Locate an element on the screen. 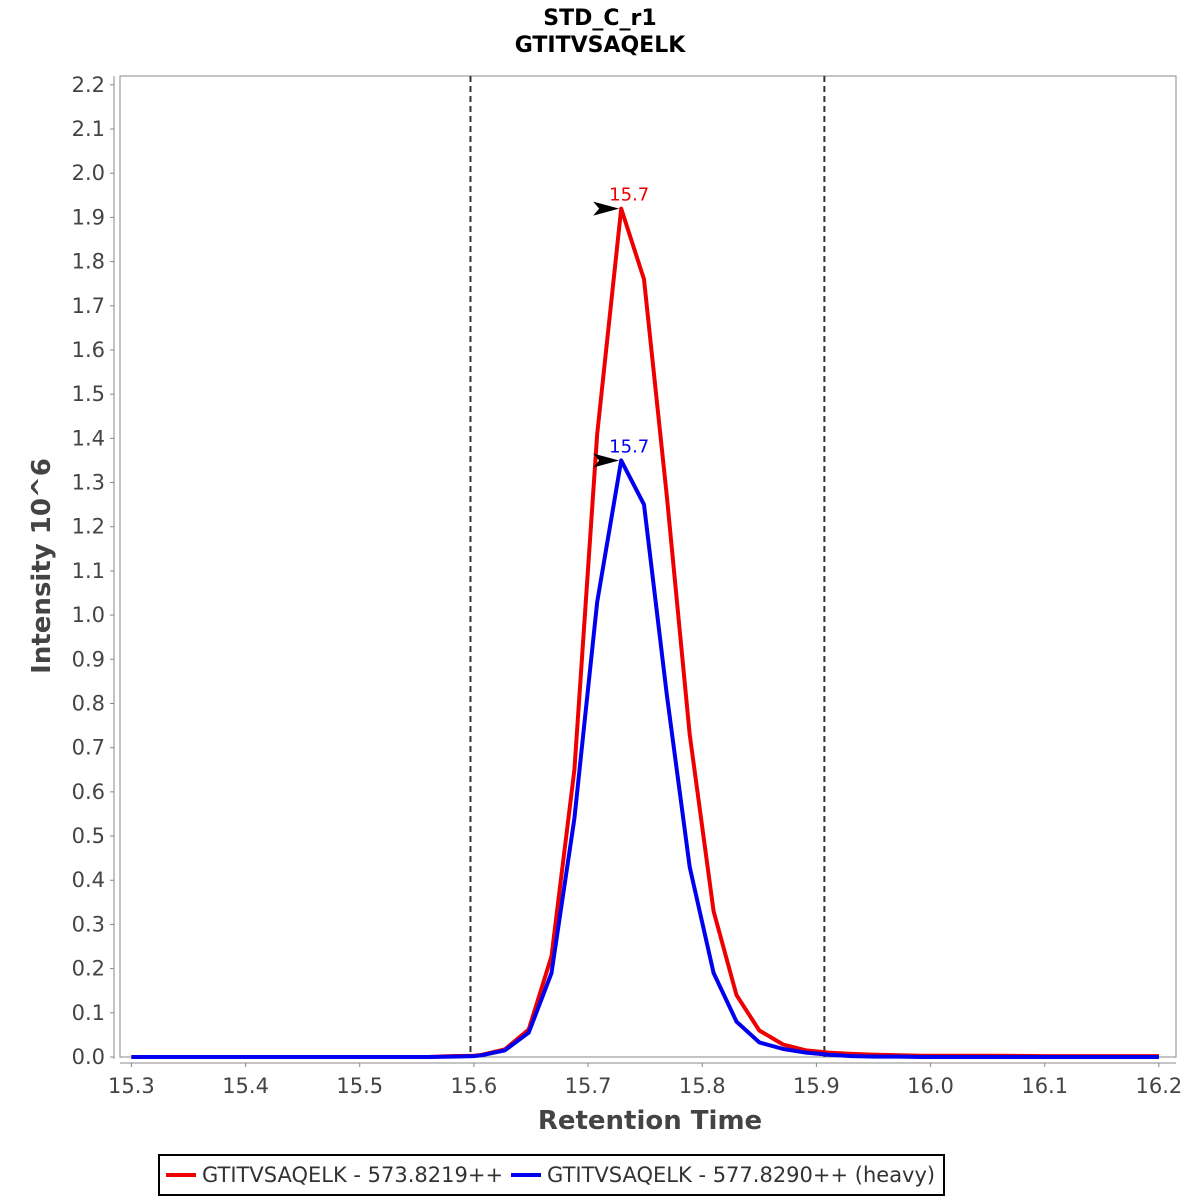 This screenshot has width=1200, height=1200. x-tick-label: 15.6 is located at coordinates (474, 1086).